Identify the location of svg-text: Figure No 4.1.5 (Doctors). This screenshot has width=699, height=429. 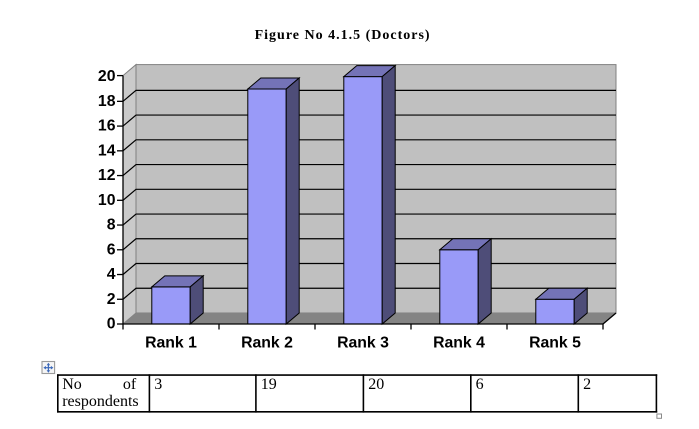
(343, 35).